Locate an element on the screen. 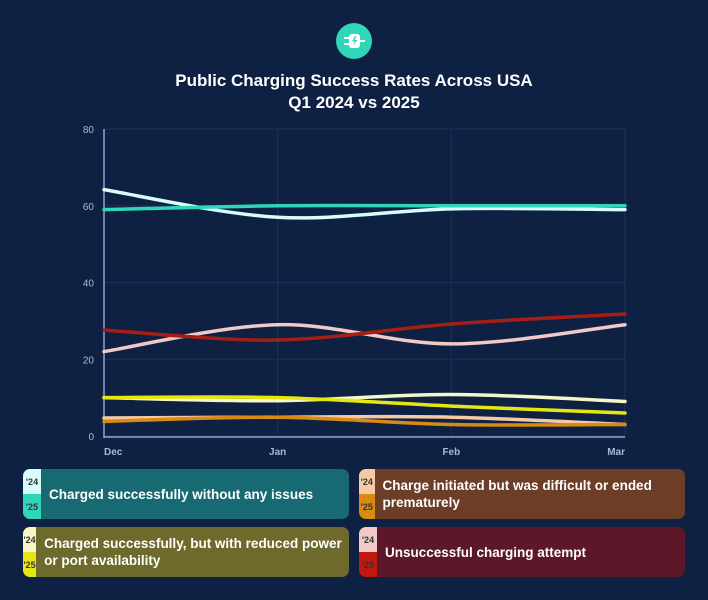 This screenshot has width=708, height=600. y-tick-label: 80 is located at coordinates (89, 130).